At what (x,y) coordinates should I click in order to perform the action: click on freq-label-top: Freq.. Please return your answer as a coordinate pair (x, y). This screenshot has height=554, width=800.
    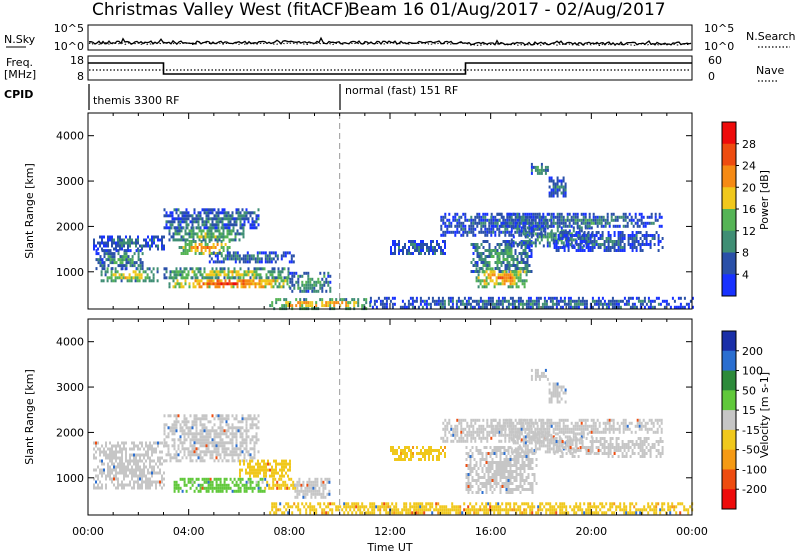
    Looking at the image, I should click on (19, 62).